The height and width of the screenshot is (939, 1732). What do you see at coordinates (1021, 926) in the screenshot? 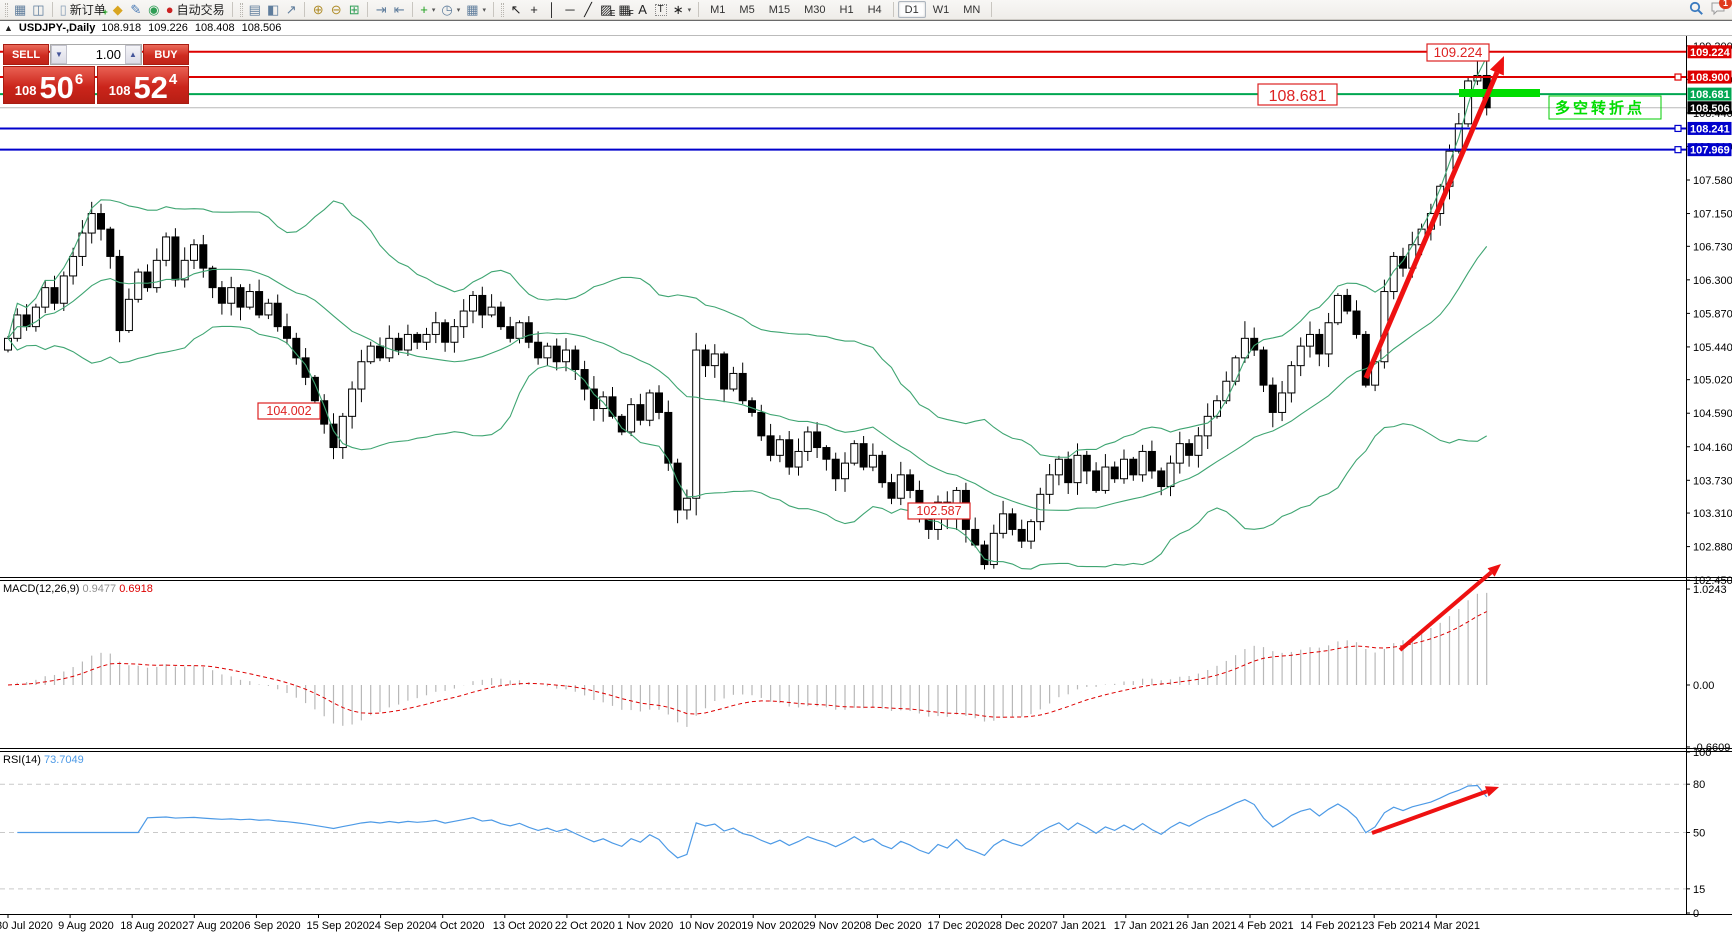
I see `date-axis-label: 28 Dec 2020` at bounding box center [1021, 926].